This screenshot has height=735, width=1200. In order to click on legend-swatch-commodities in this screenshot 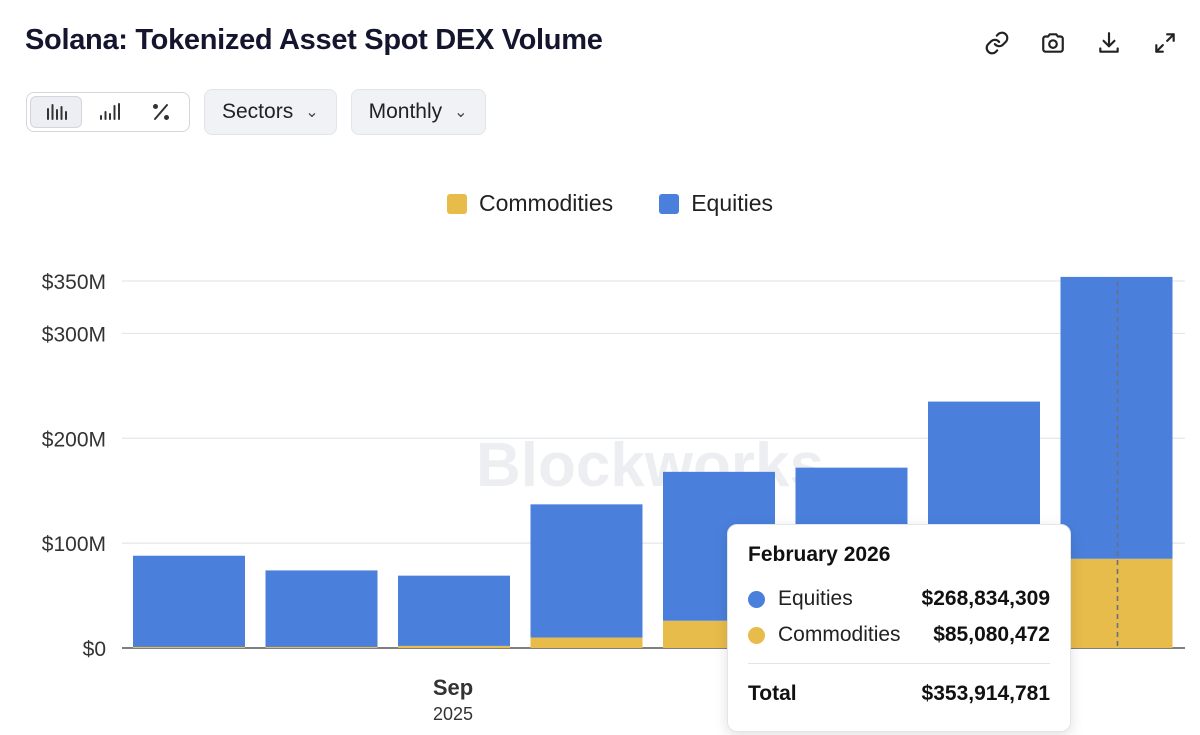, I will do `click(456, 203)`.